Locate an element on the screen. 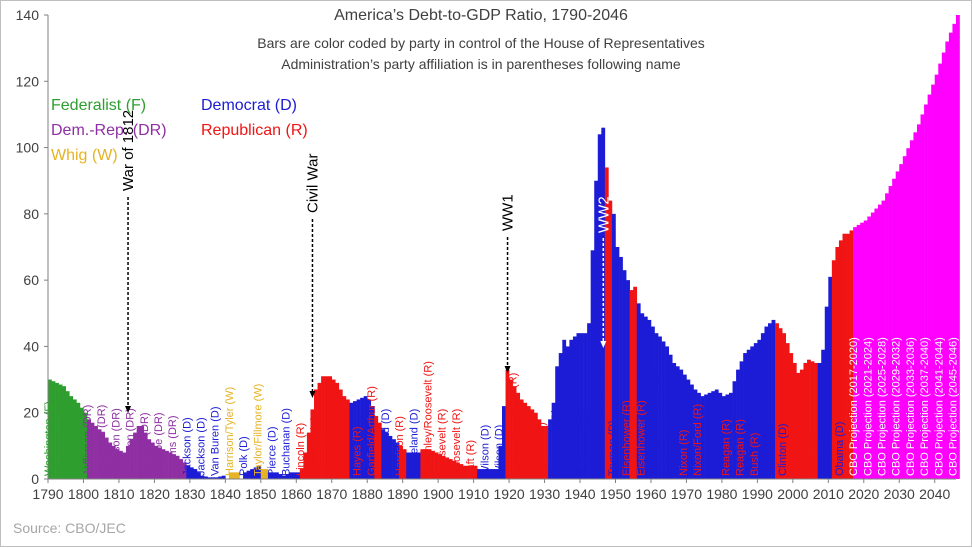  bar-1903 is located at coordinates (450, 469).